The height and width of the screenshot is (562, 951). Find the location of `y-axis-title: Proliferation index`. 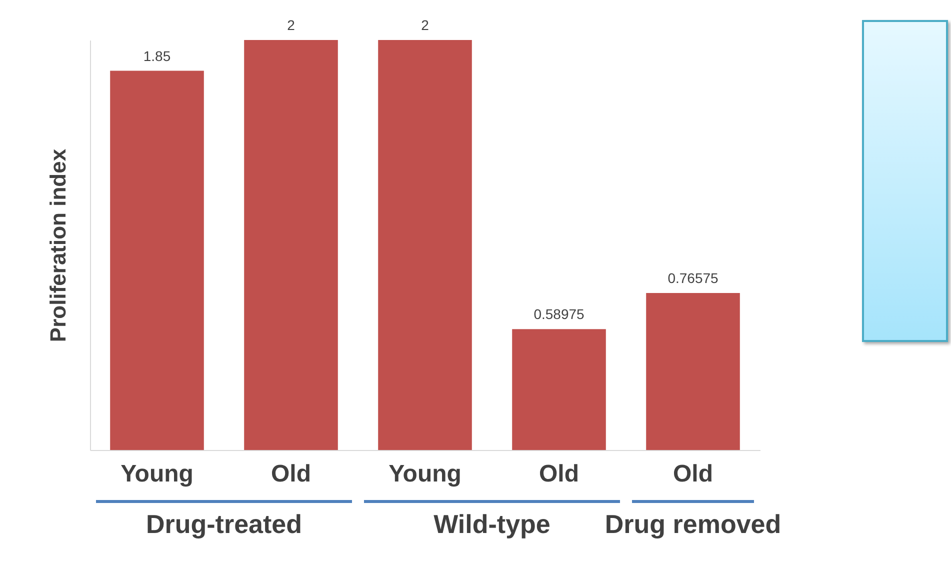

y-axis-title: Proliferation index is located at coordinates (58, 245).